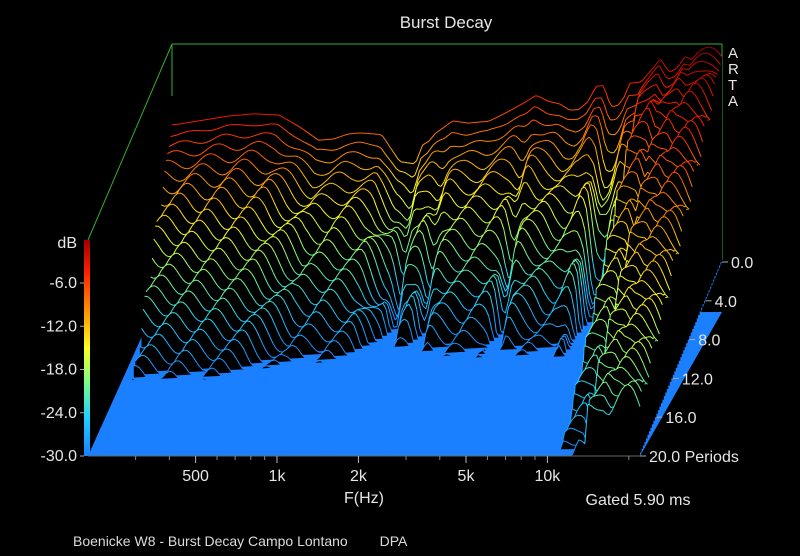 The image size is (800, 556). What do you see at coordinates (67, 243) in the screenshot?
I see `z-axis-unit: dB` at bounding box center [67, 243].